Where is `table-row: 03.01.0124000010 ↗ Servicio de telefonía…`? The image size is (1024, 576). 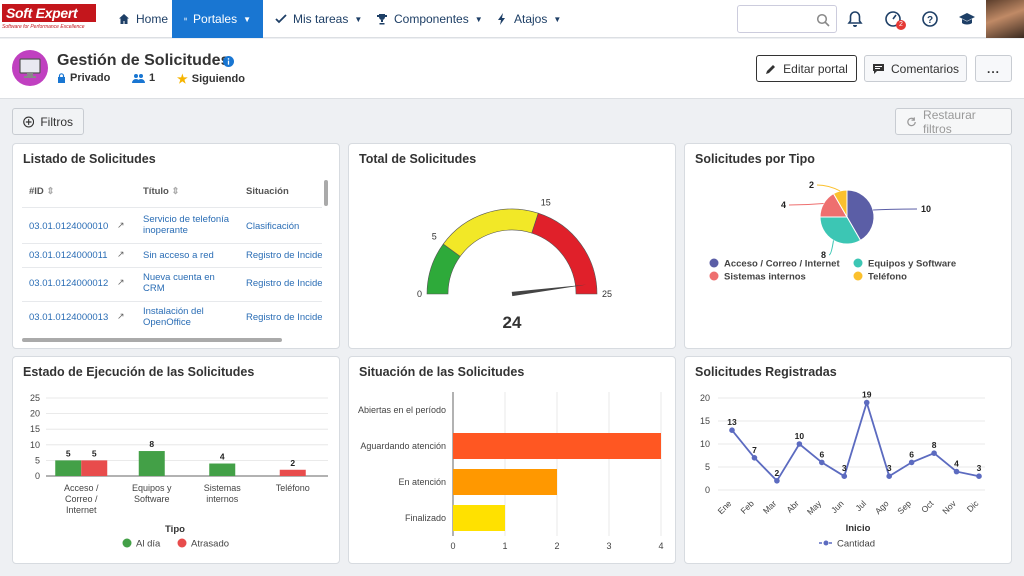 table-row: 03.01.0124000010 ↗ Servicio de telefonía… is located at coordinates (172, 227).